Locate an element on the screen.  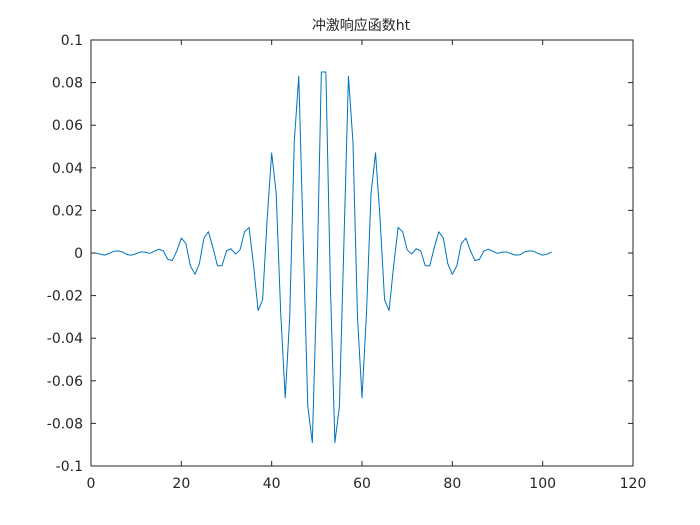
y-tick-label: -0.1 is located at coordinates (69, 467).